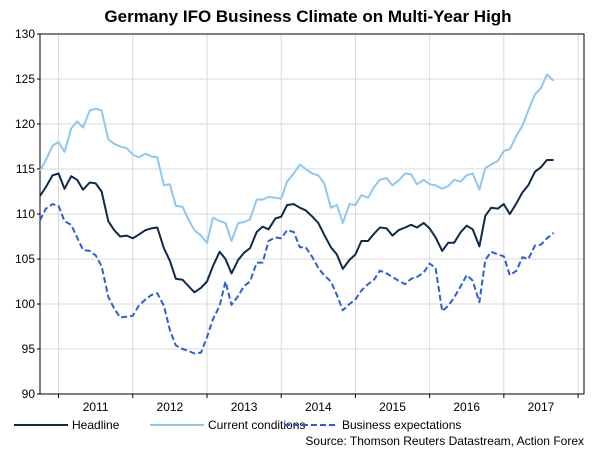 The height and width of the screenshot is (450, 600). Describe the element at coordinates (541, 407) in the screenshot. I see `x-tick-label-2017: 2017` at that location.